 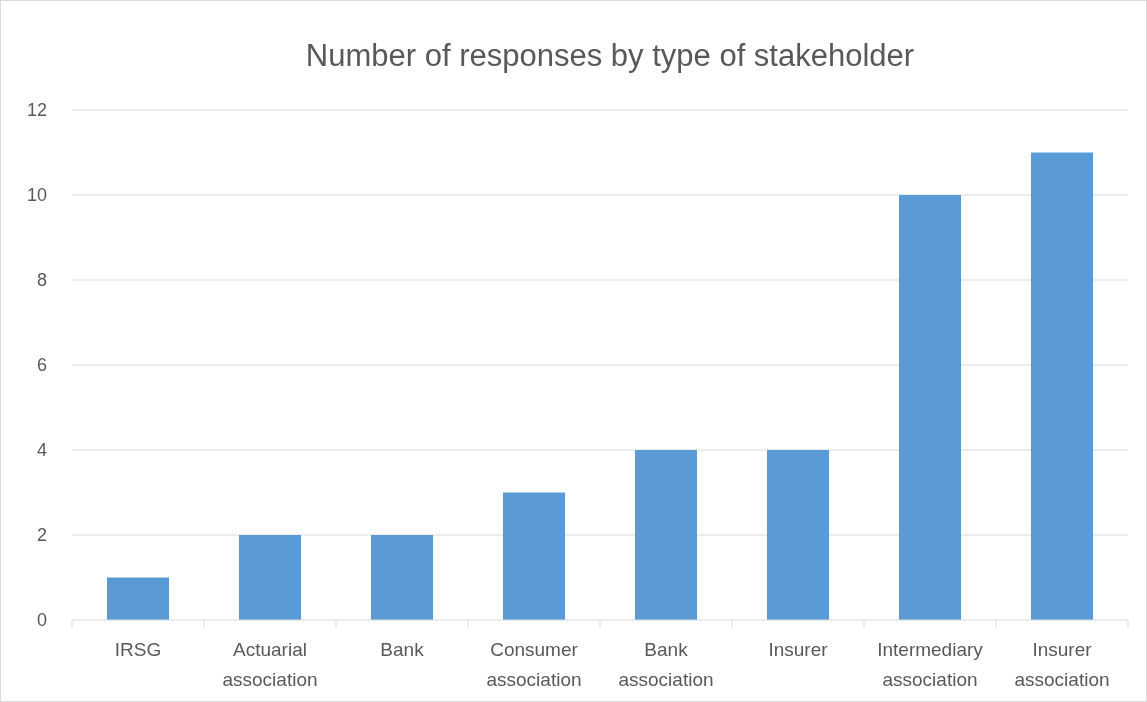 I want to click on x-tick-label: Insurer association, so click(x=1062, y=664).